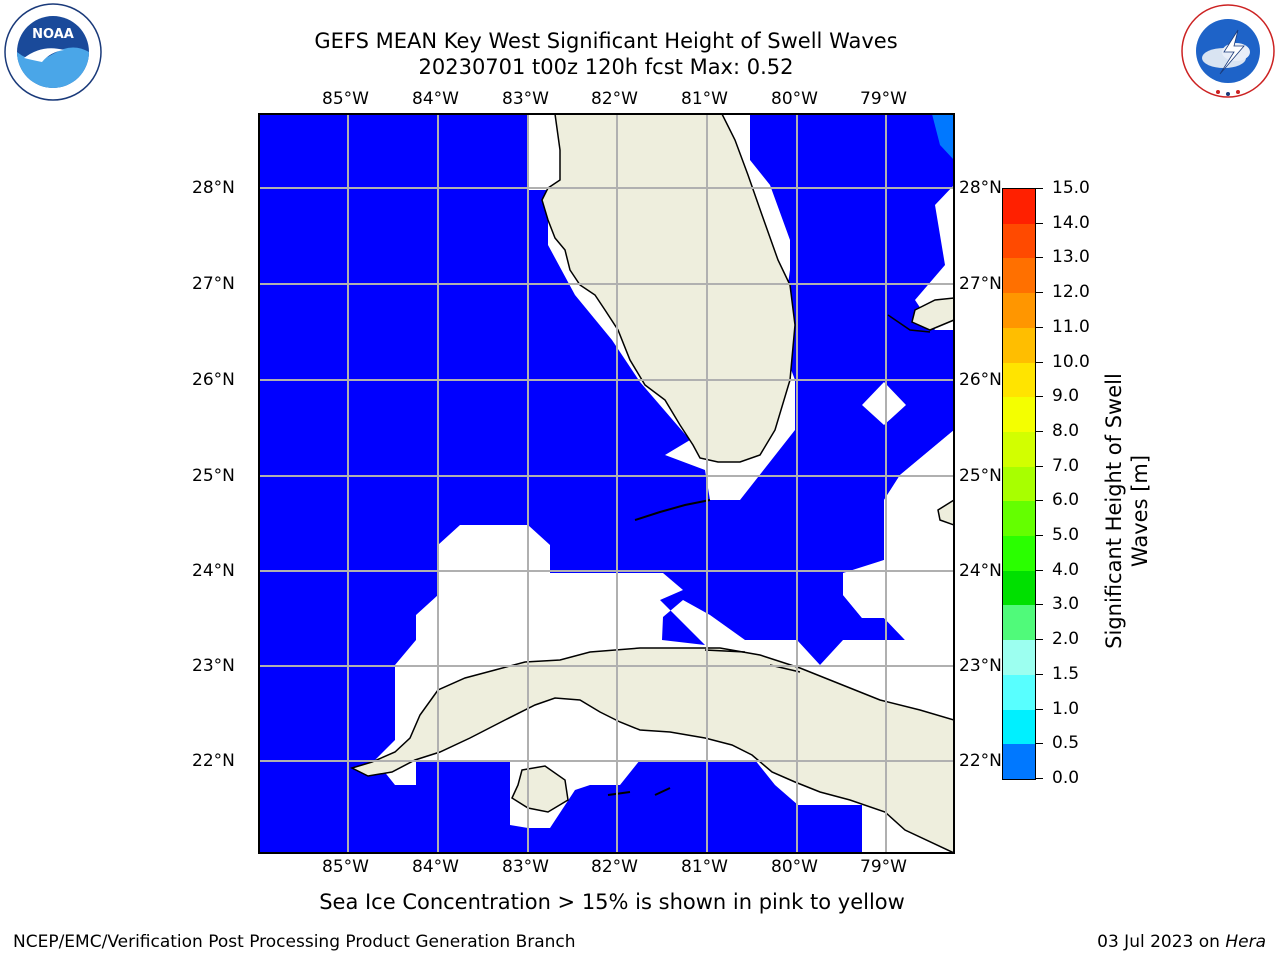  Describe the element at coordinates (525, 99) in the screenshot. I see `lon-label-top: 83°W` at that location.